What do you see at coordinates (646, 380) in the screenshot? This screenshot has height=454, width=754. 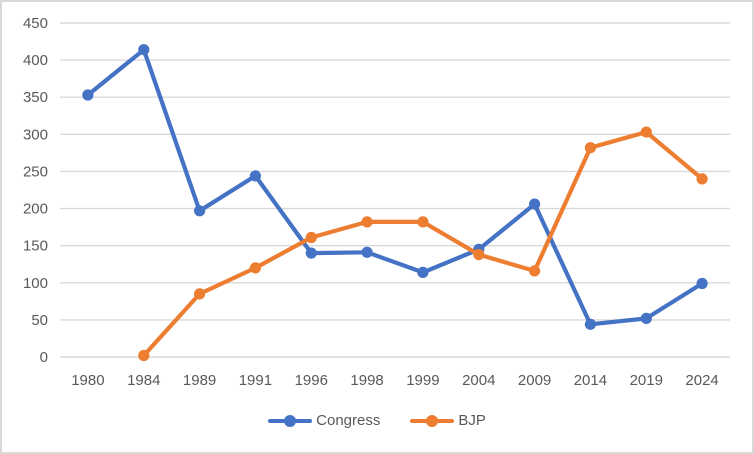 I see `x-tick-label: 2019` at bounding box center [646, 380].